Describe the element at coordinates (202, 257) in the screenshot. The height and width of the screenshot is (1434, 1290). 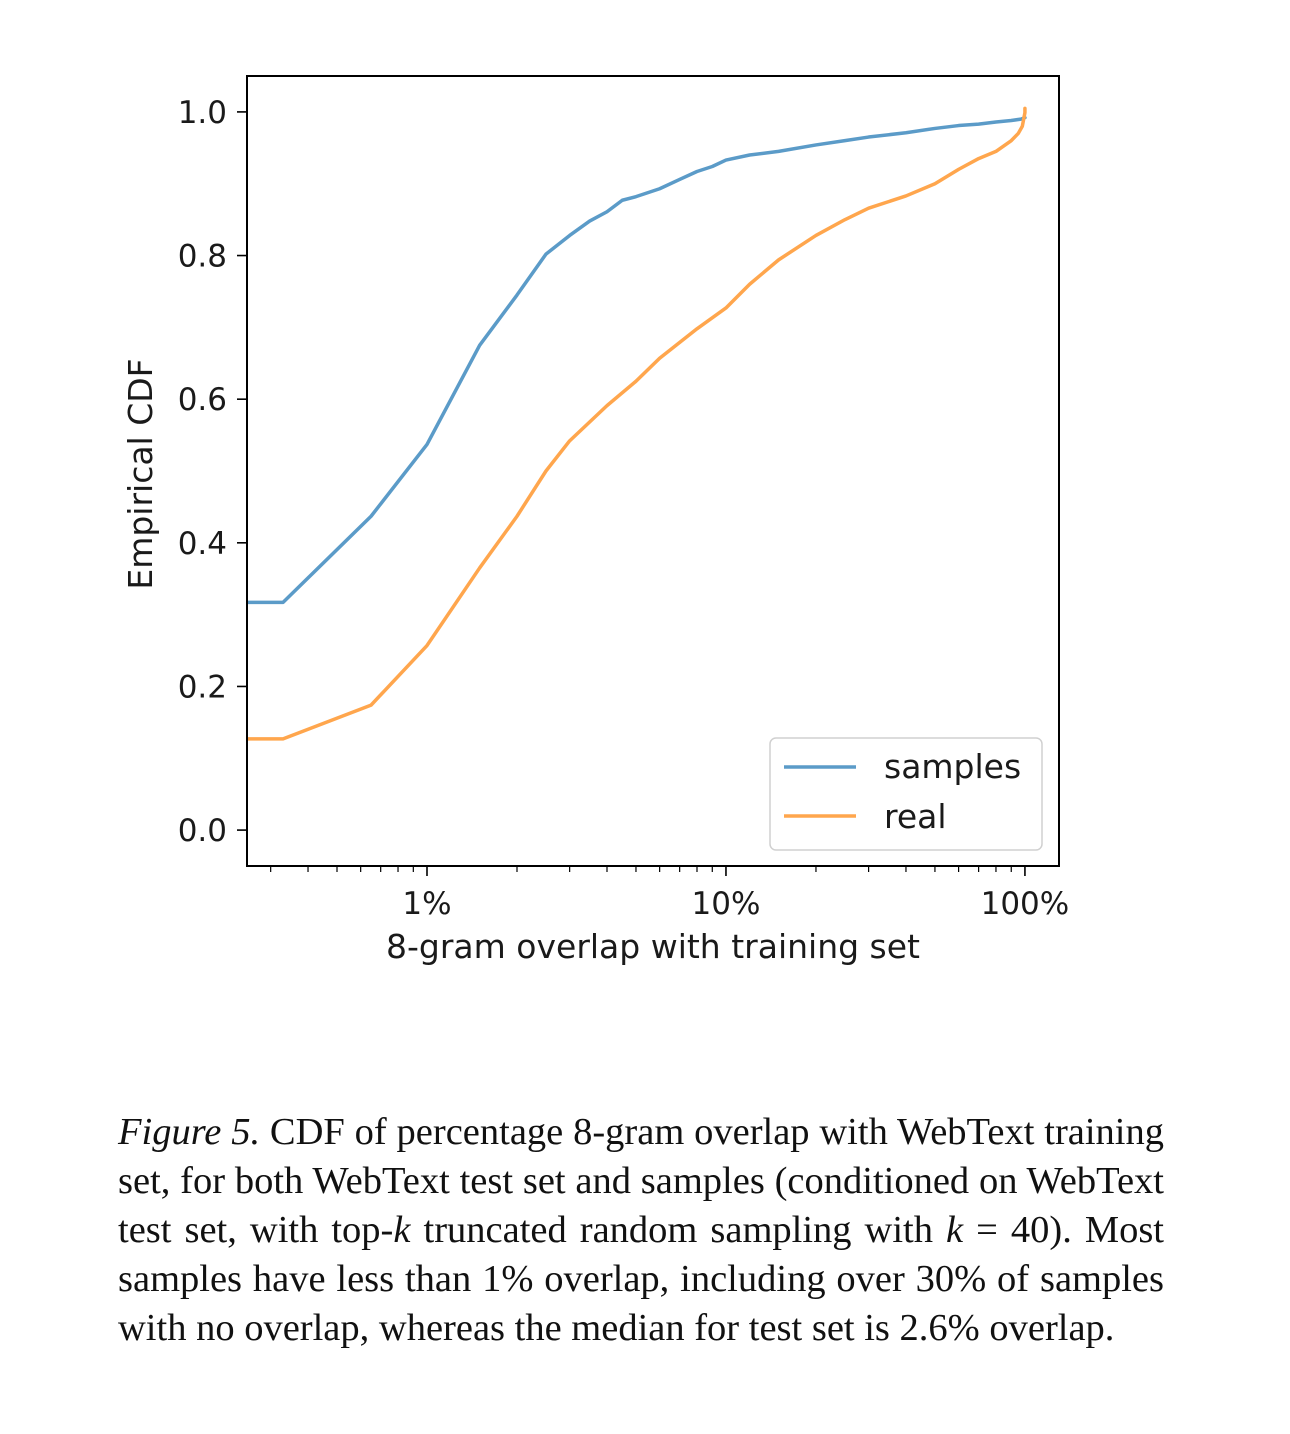
I see `y-tick-label: 0.8` at that location.